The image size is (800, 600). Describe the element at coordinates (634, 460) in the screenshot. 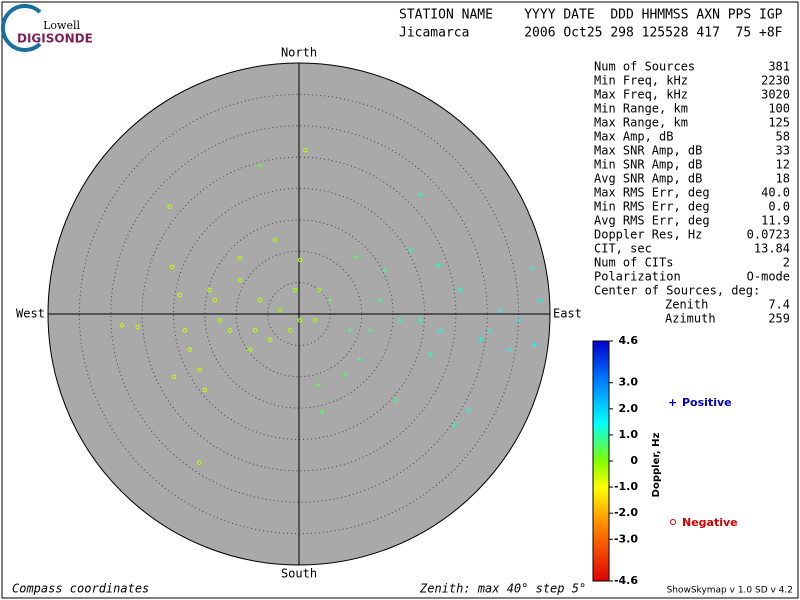

I see `colorbar-tick-label: 0` at that location.